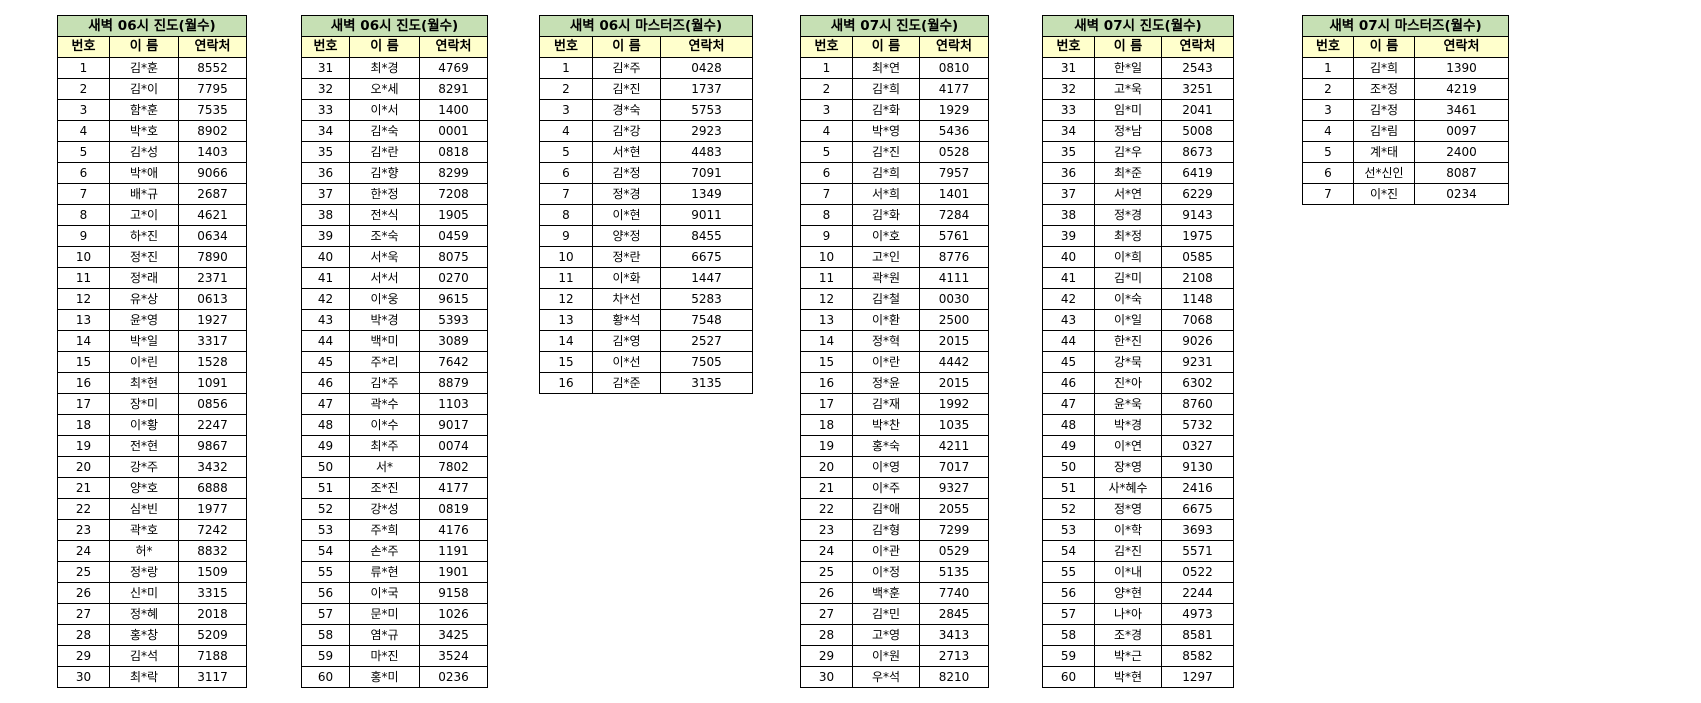 The image size is (1701, 703). I want to click on name-cell: 김*철, so click(886, 299).